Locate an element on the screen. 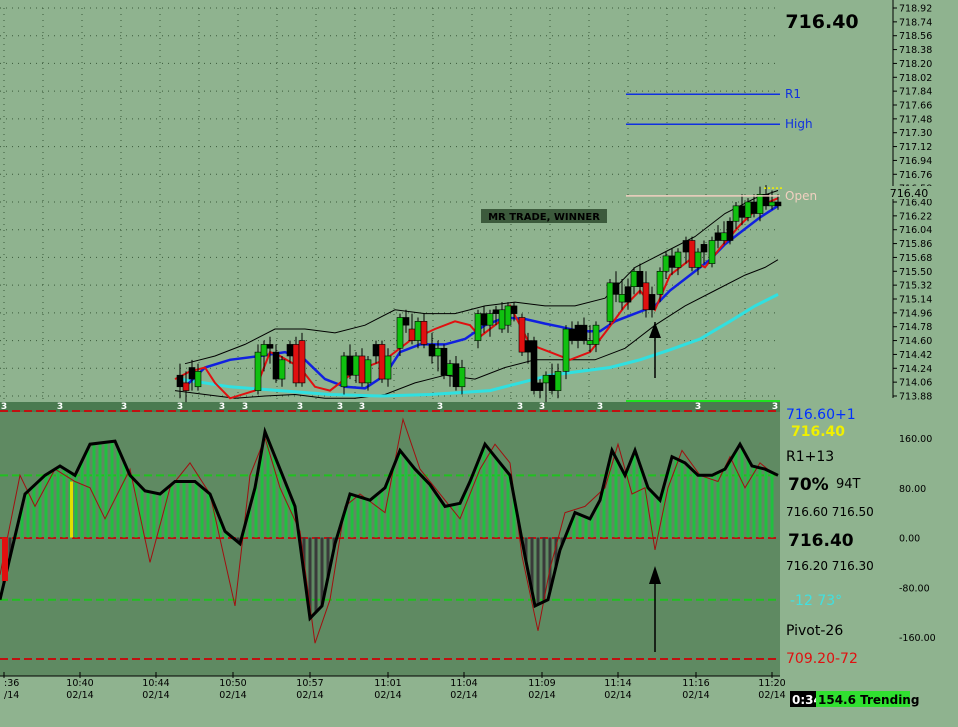 This screenshot has height=727, width=958. oscillator-axis-tick-label: -80.00 is located at coordinates (914, 588).